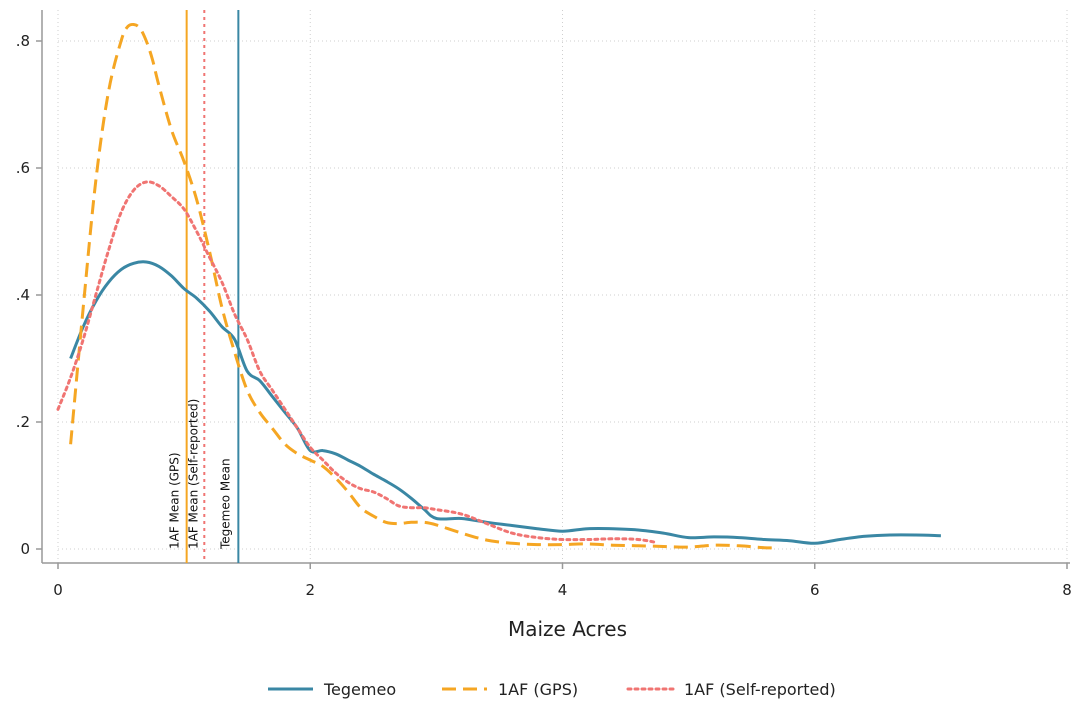  I want to click on legend: Tegemeo 1AF (GPS) 1AF (Self-reported), so click(552, 689).